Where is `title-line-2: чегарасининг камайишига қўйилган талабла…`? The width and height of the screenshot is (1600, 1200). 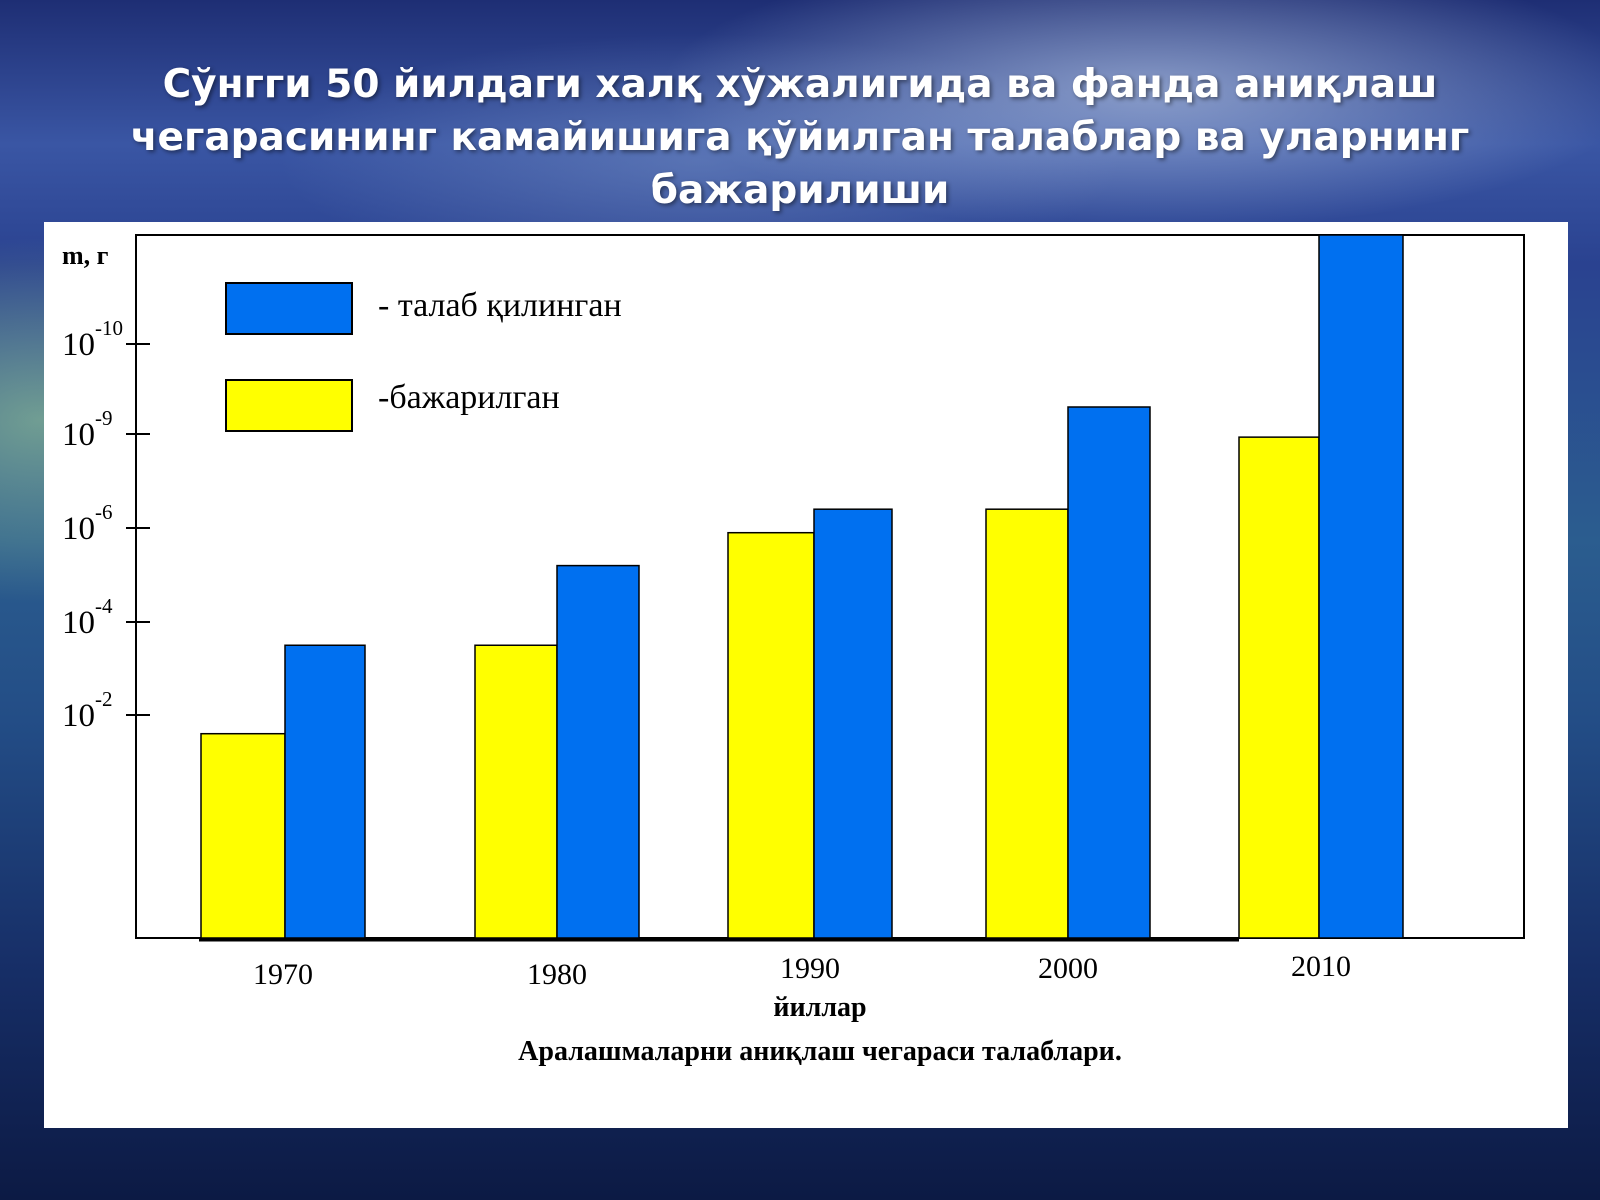 title-line-2: чегарасининг камайишига қўйилган талабла… is located at coordinates (800, 137).